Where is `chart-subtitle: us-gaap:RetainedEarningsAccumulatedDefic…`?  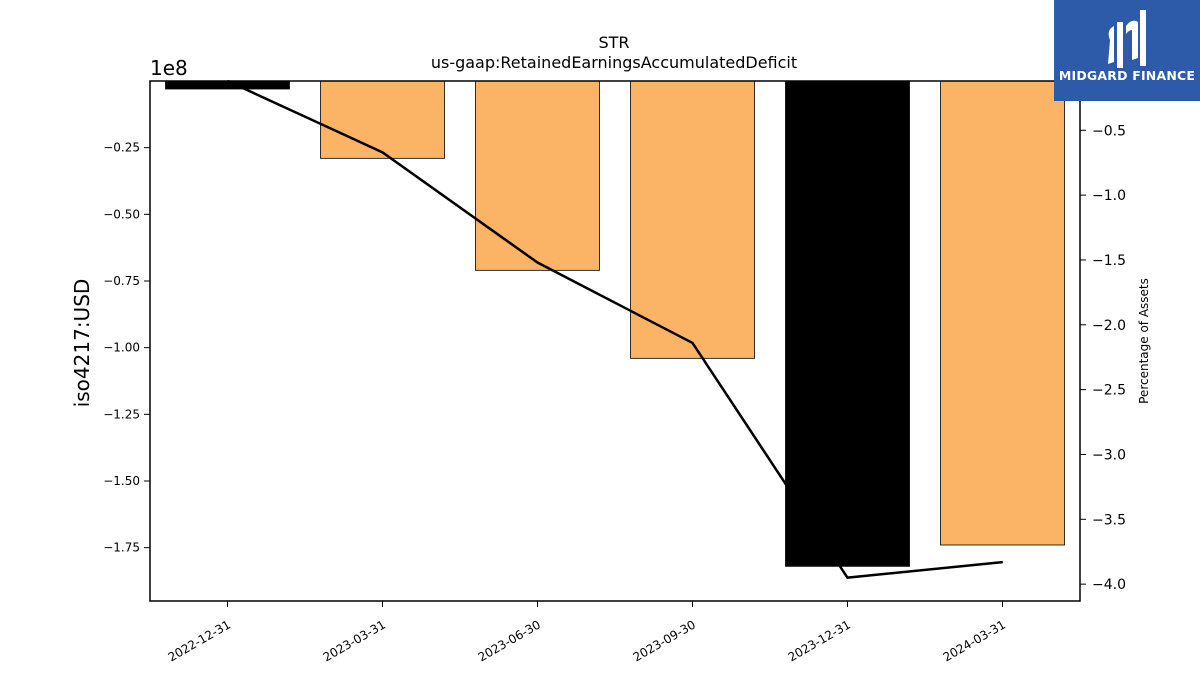
chart-subtitle: us-gaap:RetainedEarningsAccumulatedDefic… is located at coordinates (614, 62).